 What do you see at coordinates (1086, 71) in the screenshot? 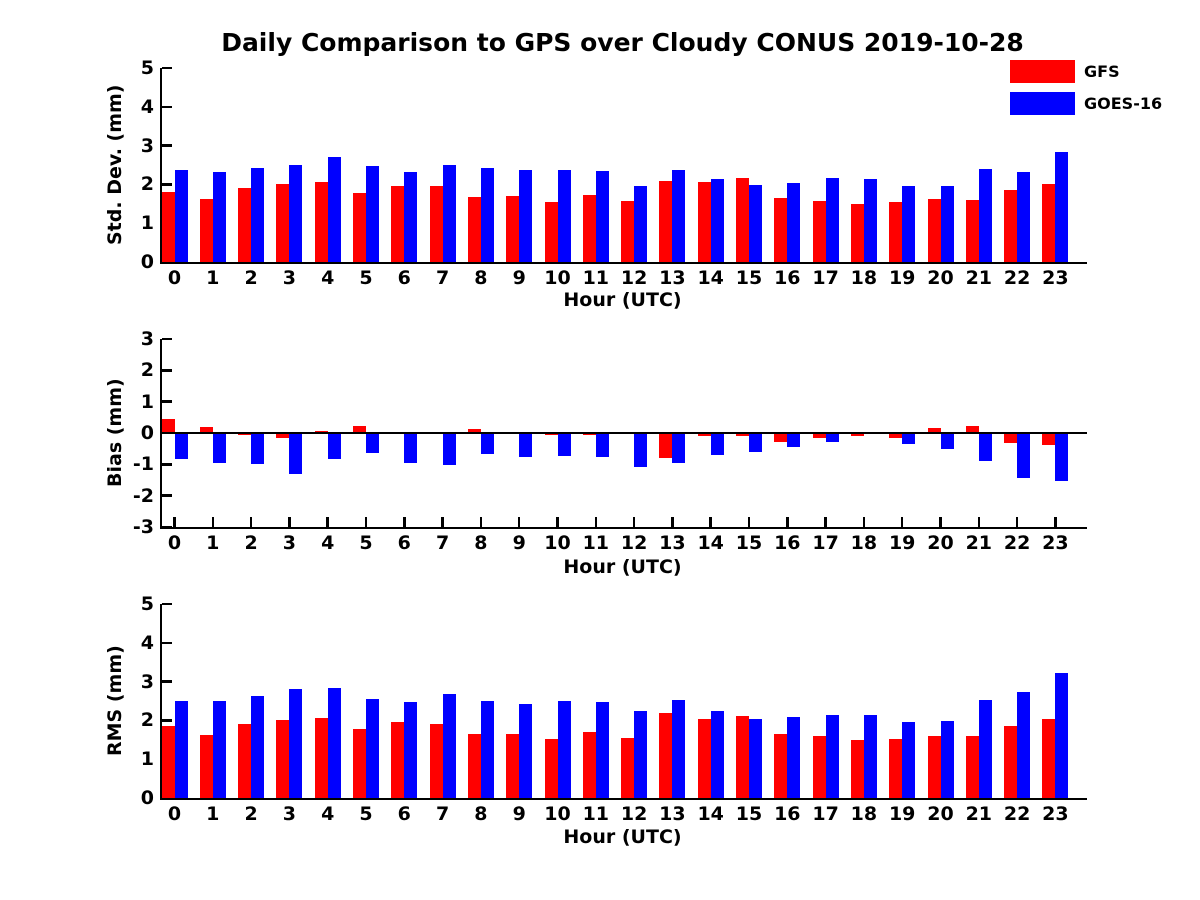
I see `legend-item-gfs: GFS` at bounding box center [1086, 71].